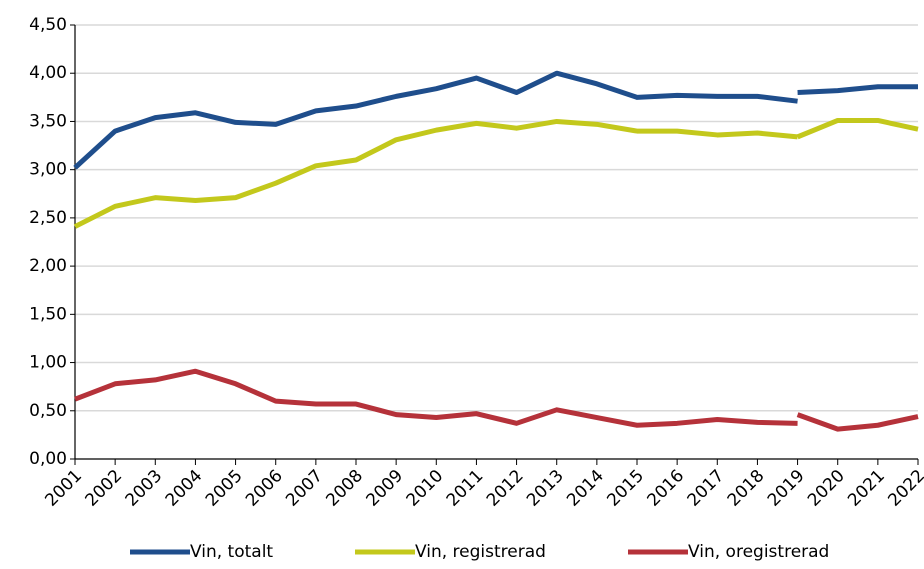  Describe the element at coordinates (465, 488) in the screenshot. I see `x-tick-label: 2011` at that location.